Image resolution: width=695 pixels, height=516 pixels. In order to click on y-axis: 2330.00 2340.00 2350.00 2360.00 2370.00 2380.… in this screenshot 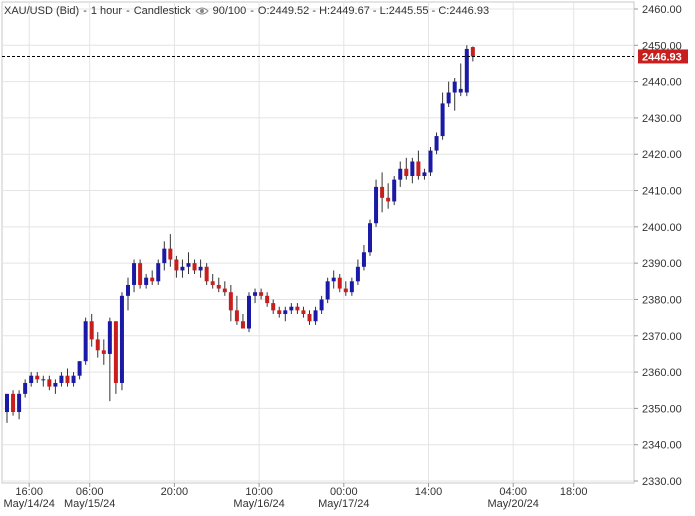, I will do `click(658, 246)`.